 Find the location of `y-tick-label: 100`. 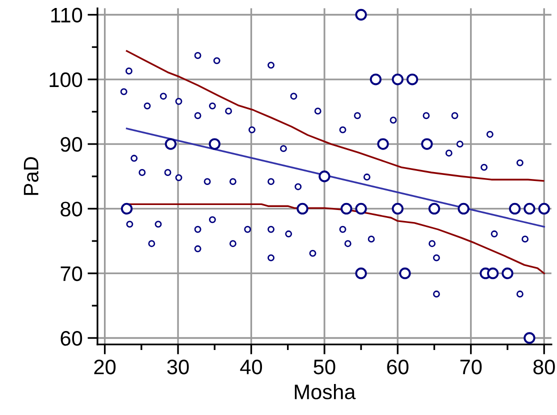

y-tick-label: 100 is located at coordinates (66, 80).